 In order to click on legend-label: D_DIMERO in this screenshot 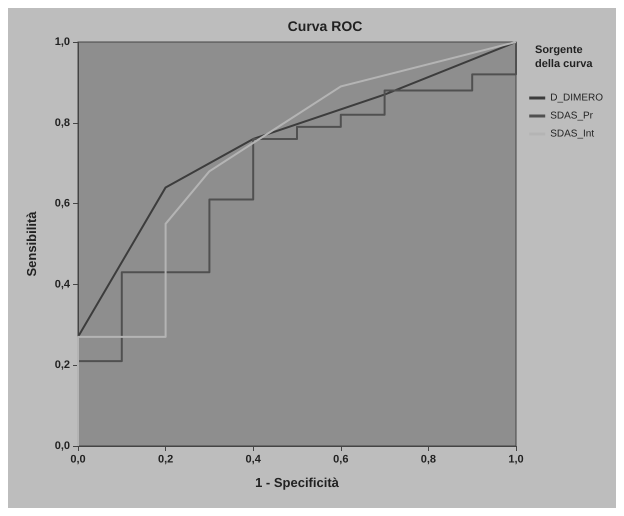, I will do `click(577, 98)`.